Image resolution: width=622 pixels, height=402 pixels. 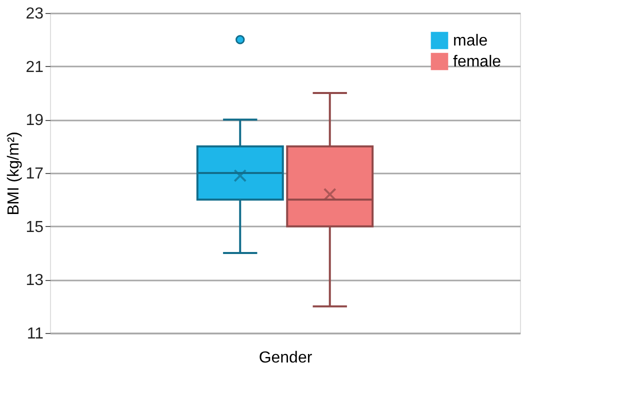 I want to click on y-tick-label: 19, so click(x=35, y=121).